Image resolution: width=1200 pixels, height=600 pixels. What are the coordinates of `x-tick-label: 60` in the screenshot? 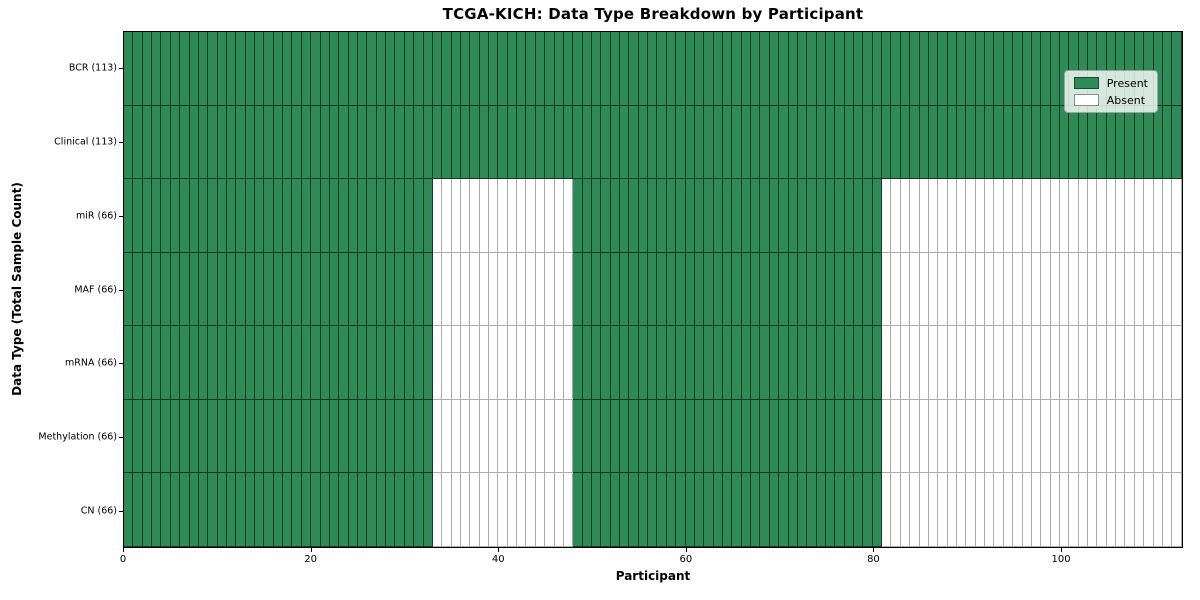 It's located at (686, 559).